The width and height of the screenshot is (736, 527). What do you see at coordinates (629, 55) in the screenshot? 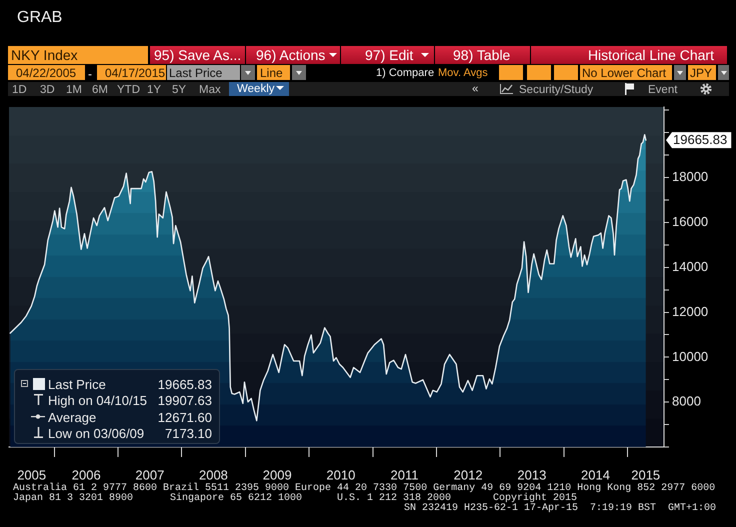
I see `header-panel: Historical Line Chart` at bounding box center [629, 55].